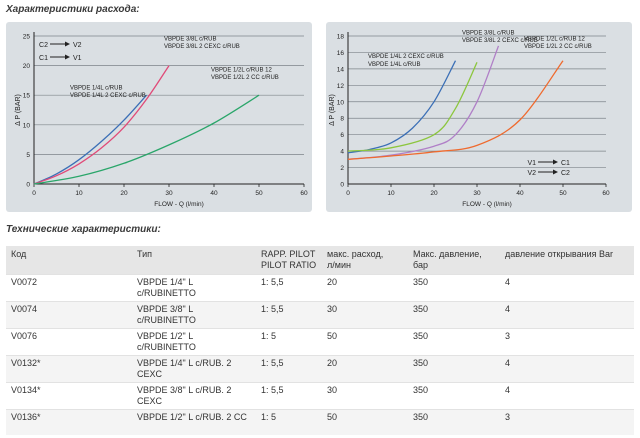  I want to click on cell-code: V0076, so click(69, 342).